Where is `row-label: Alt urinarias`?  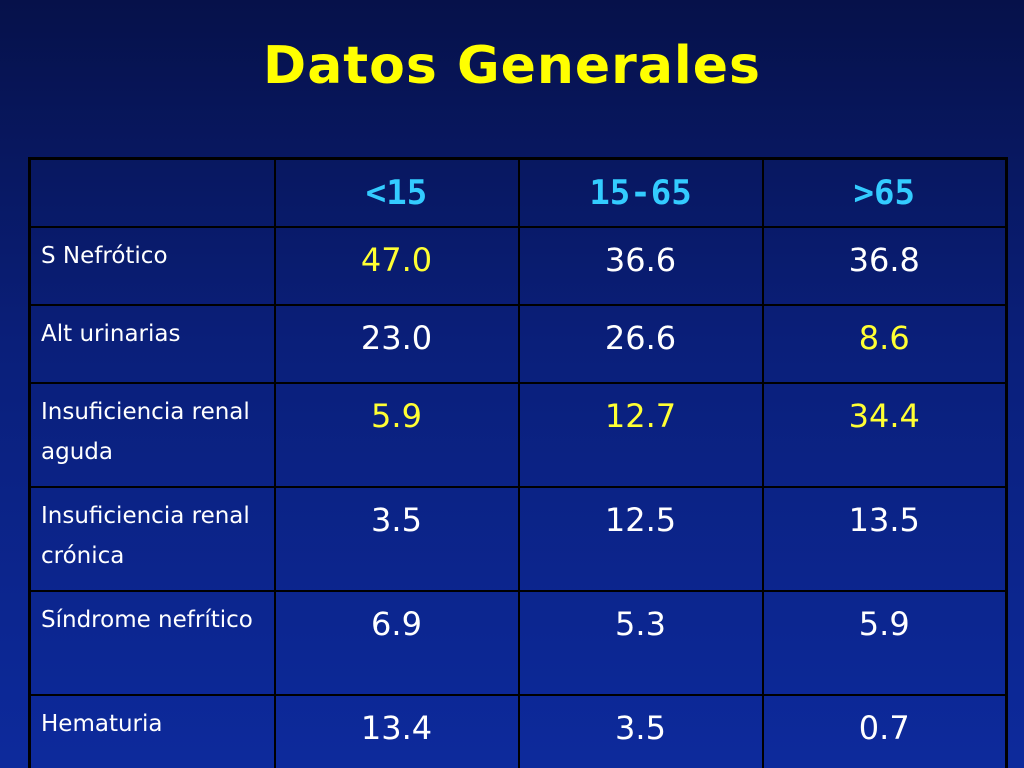 row-label: Alt urinarias is located at coordinates (152, 344).